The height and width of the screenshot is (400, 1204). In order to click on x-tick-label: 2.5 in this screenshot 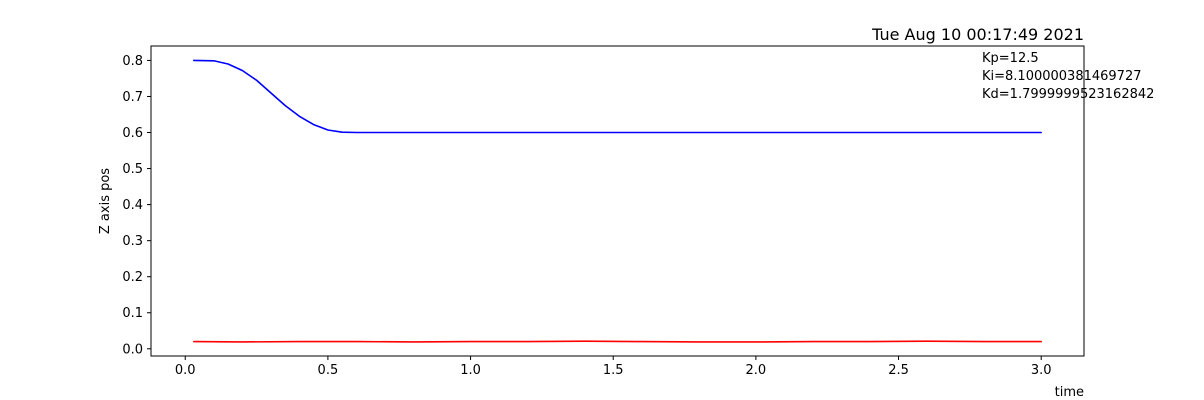, I will do `click(898, 370)`.